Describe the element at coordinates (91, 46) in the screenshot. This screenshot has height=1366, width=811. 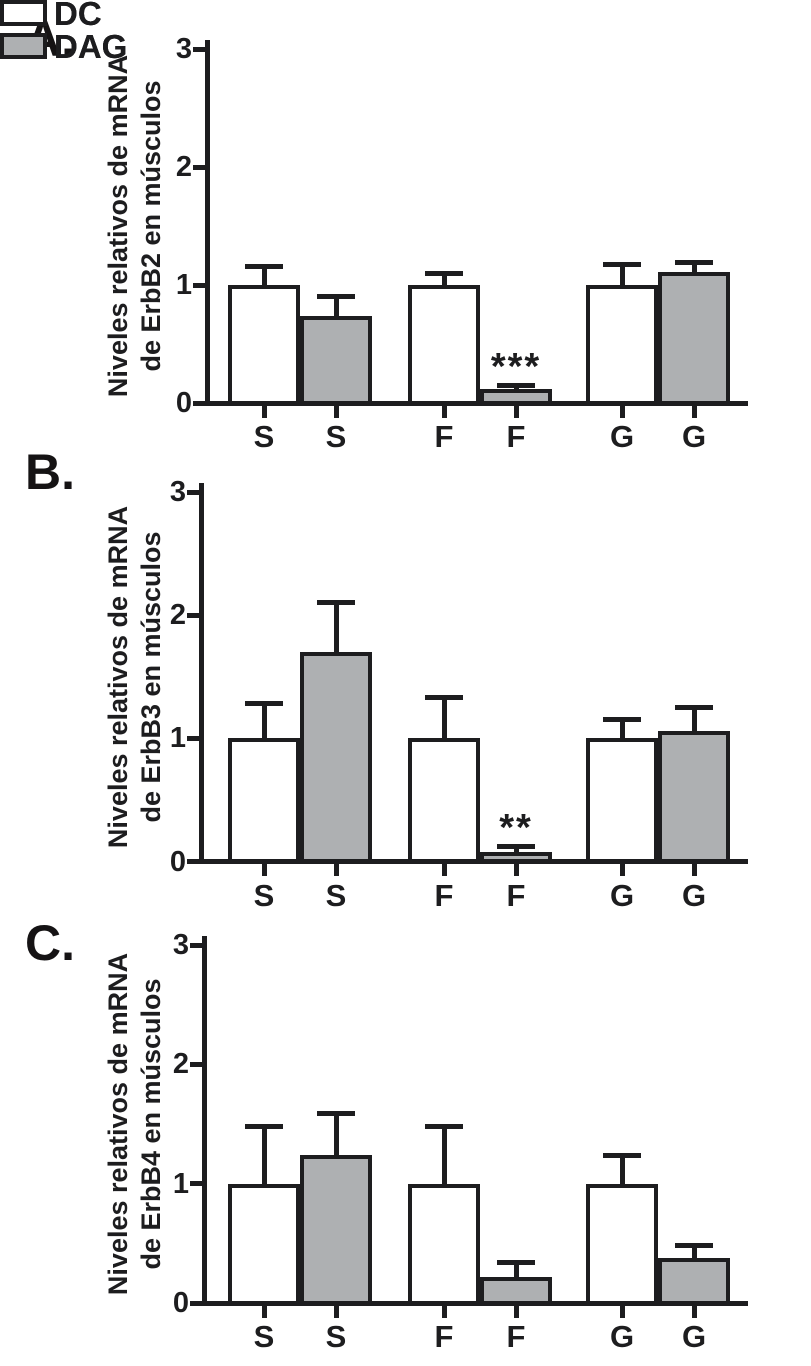
I see `legend-label: DAG` at that location.